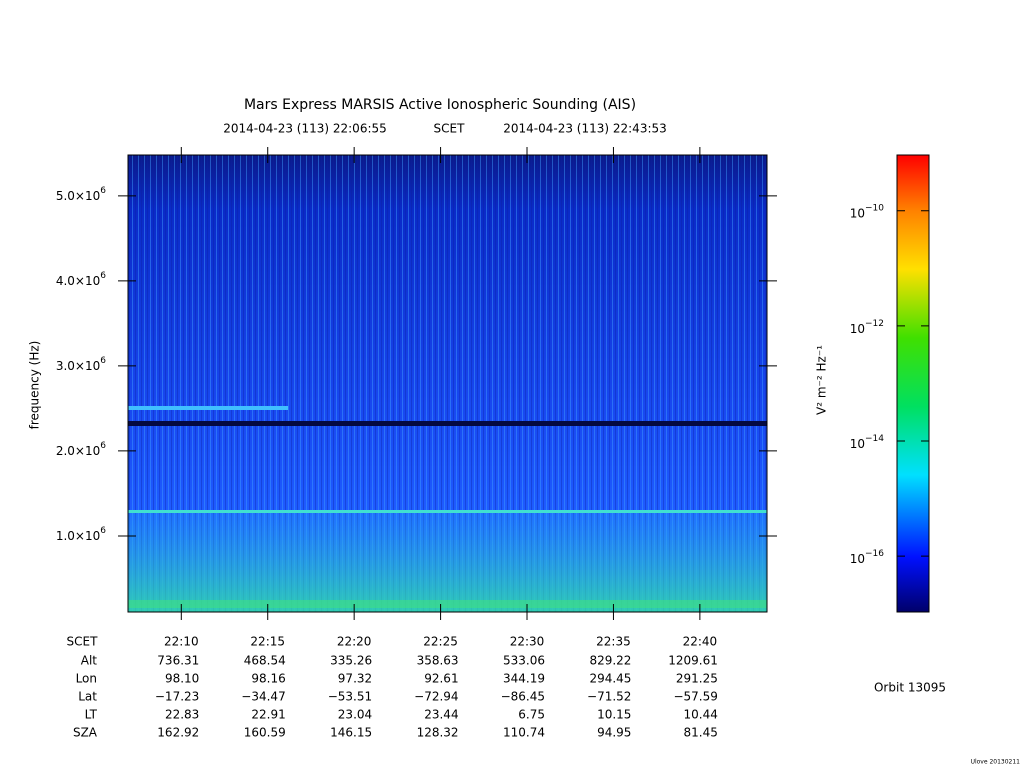  What do you see at coordinates (524, 733) in the screenshot?
I see `ephemeris-value: 110.74` at bounding box center [524, 733].